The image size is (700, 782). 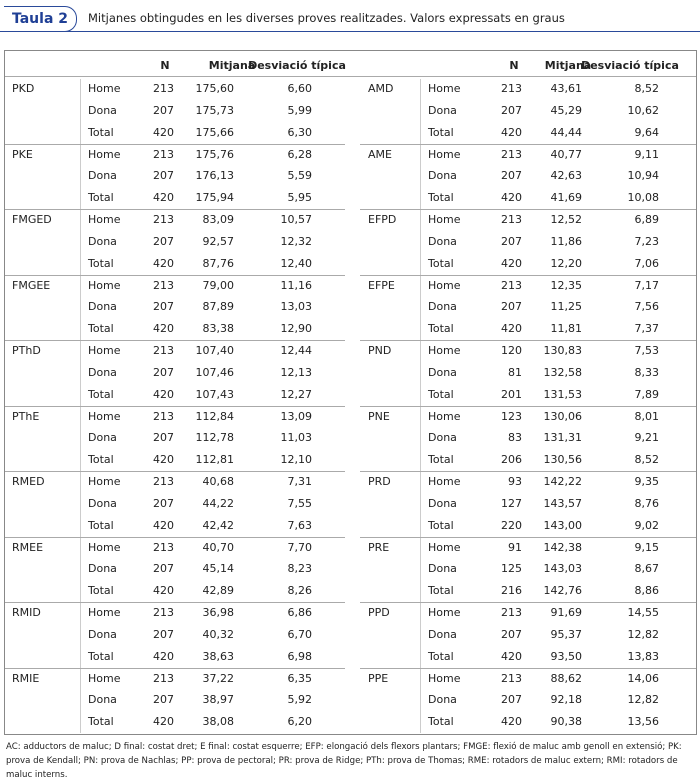 I want to click on cell-value: 7,55, so click(x=300, y=503).